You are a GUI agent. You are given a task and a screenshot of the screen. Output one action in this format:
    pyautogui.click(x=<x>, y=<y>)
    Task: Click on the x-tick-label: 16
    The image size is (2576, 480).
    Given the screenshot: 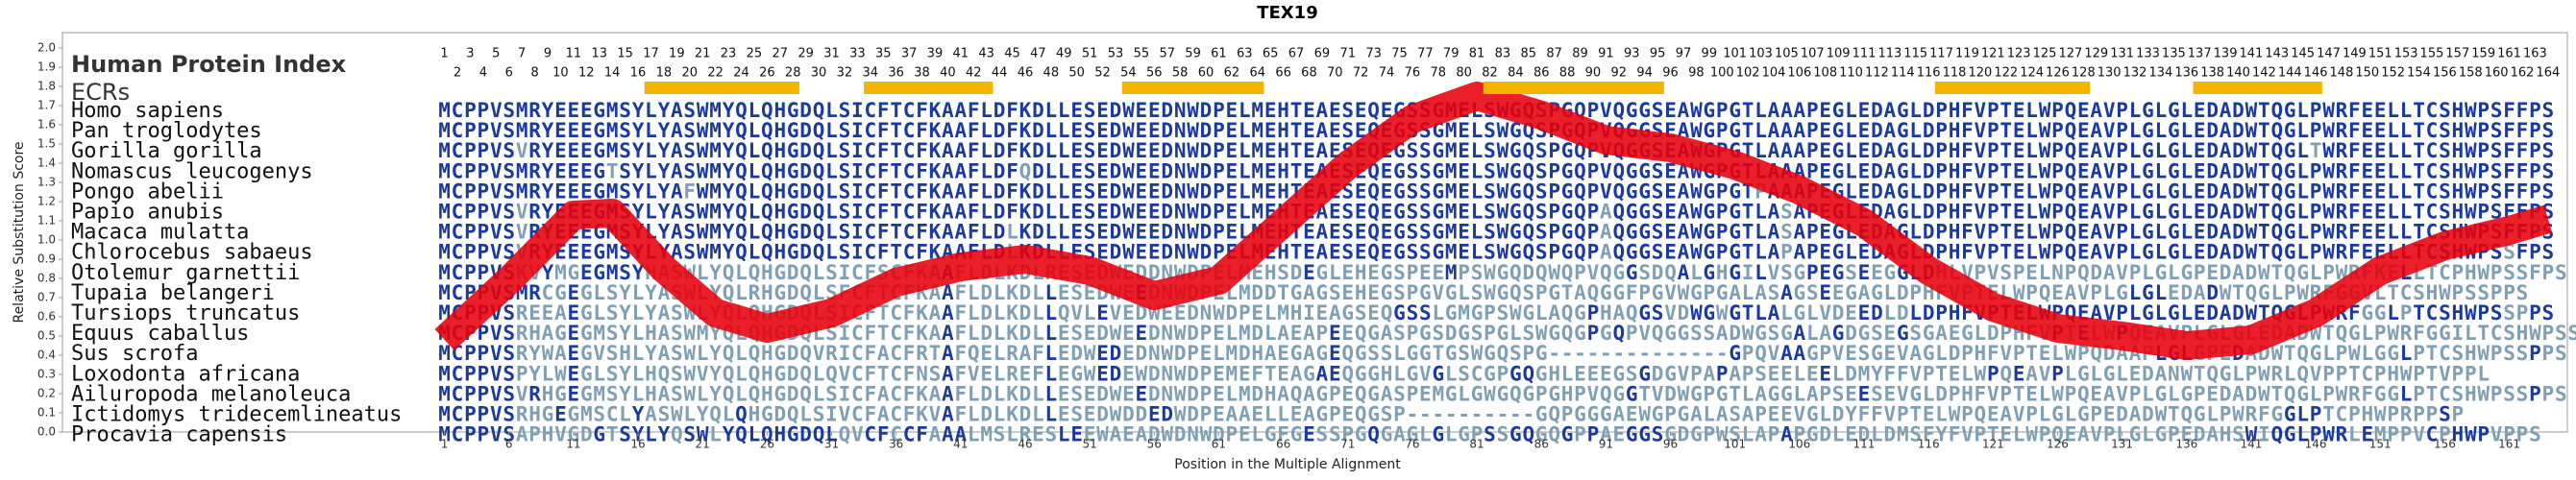 What is the action you would take?
    pyautogui.click(x=637, y=444)
    